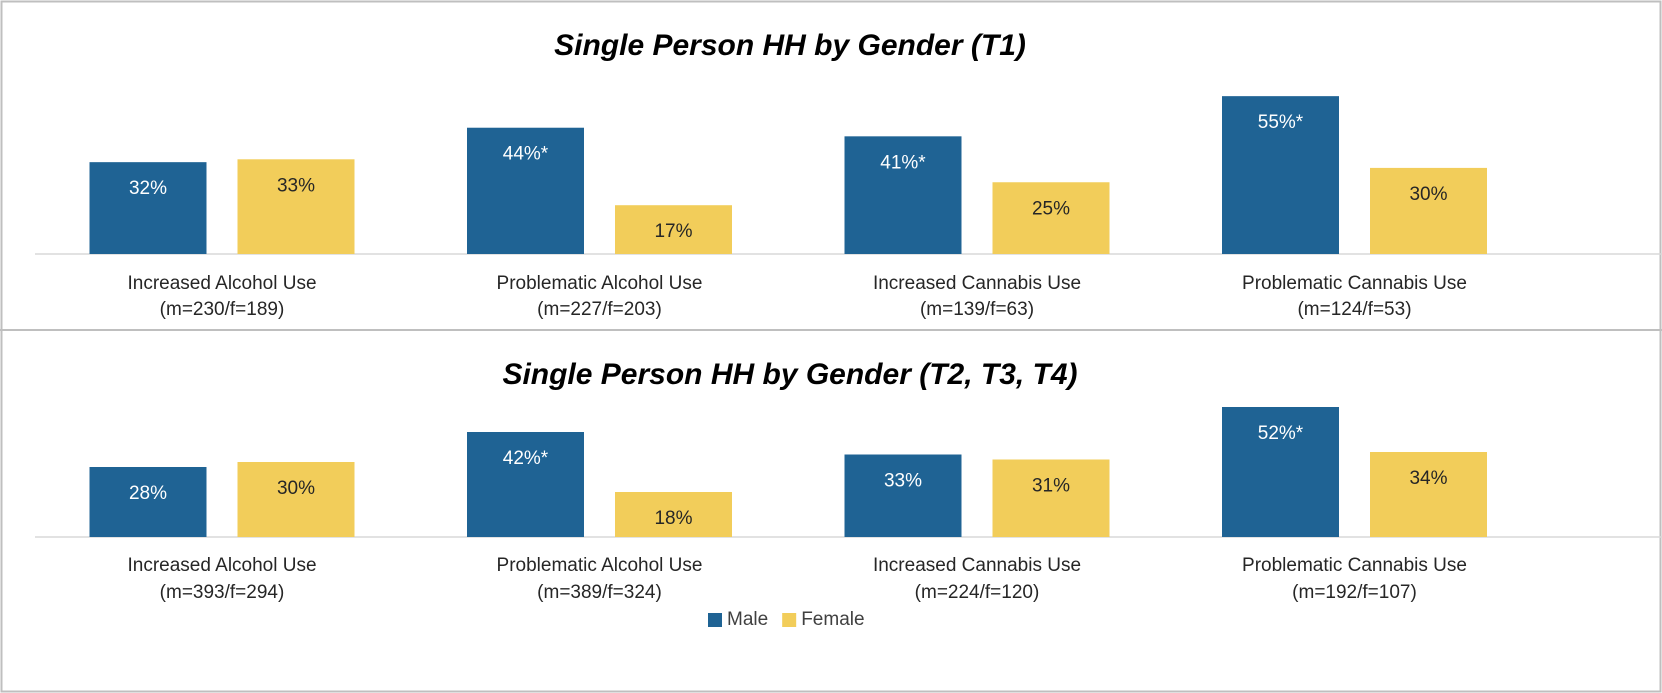 This screenshot has width=1662, height=693. What do you see at coordinates (832, 619) in the screenshot?
I see `legend-label: Female` at bounding box center [832, 619].